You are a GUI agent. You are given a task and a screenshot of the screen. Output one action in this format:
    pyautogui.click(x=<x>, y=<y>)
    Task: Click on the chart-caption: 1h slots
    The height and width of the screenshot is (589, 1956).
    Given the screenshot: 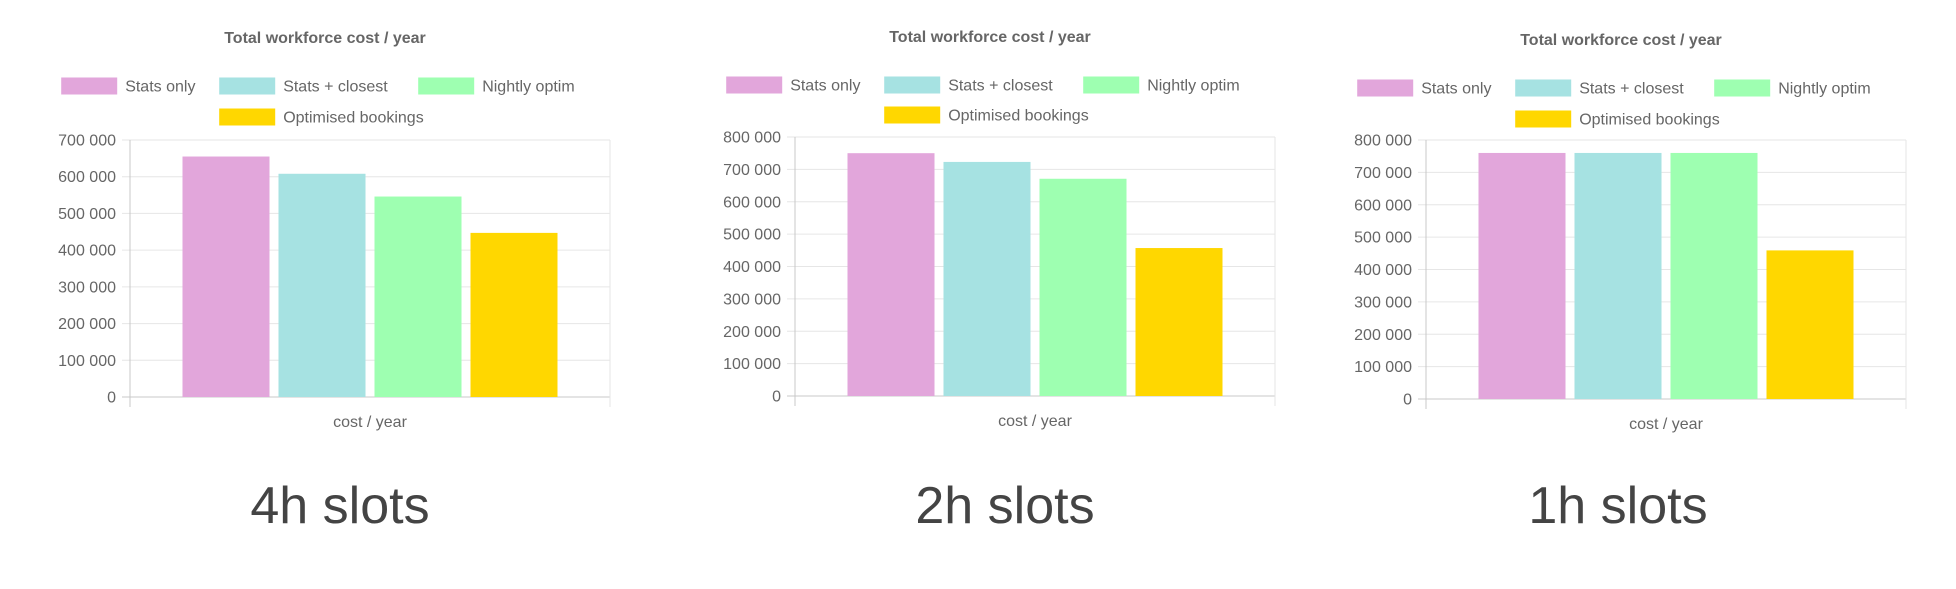 What is the action you would take?
    pyautogui.click(x=1618, y=506)
    